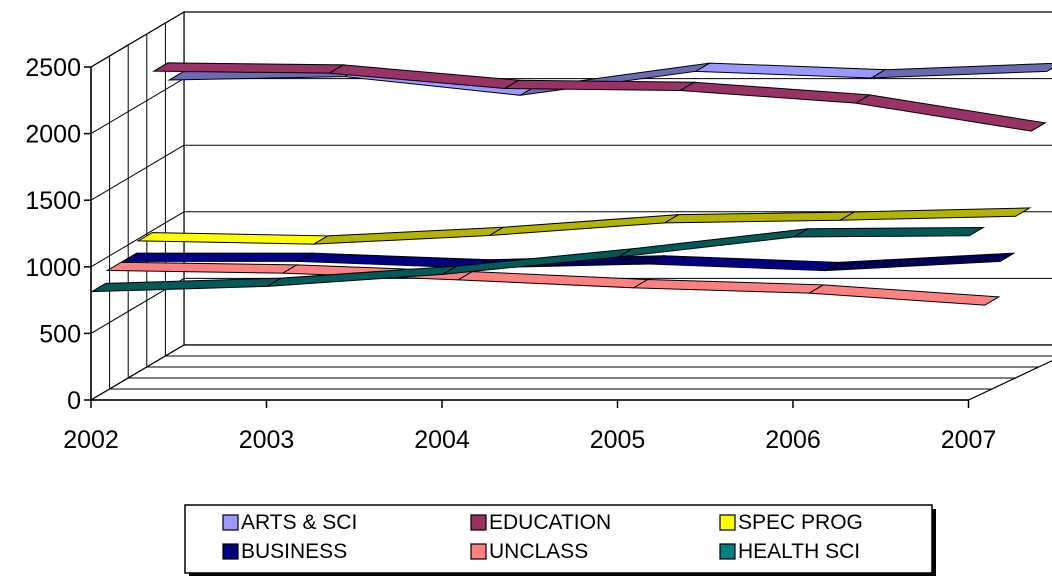 Image resolution: width=1052 pixels, height=576 pixels. Describe the element at coordinates (230, 551) in the screenshot. I see `legend-swatch-business` at that location.